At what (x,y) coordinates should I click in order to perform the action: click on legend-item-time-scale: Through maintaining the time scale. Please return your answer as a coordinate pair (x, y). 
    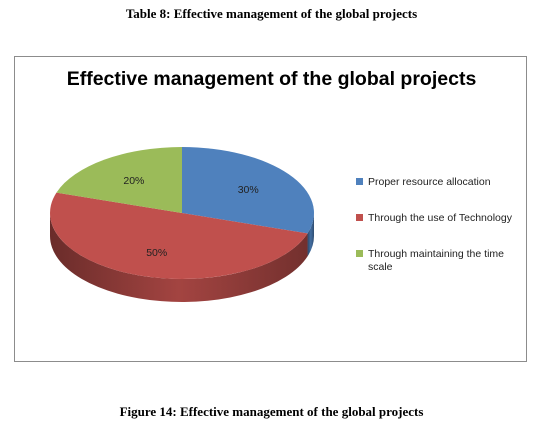
    Looking at the image, I should click on (440, 261).